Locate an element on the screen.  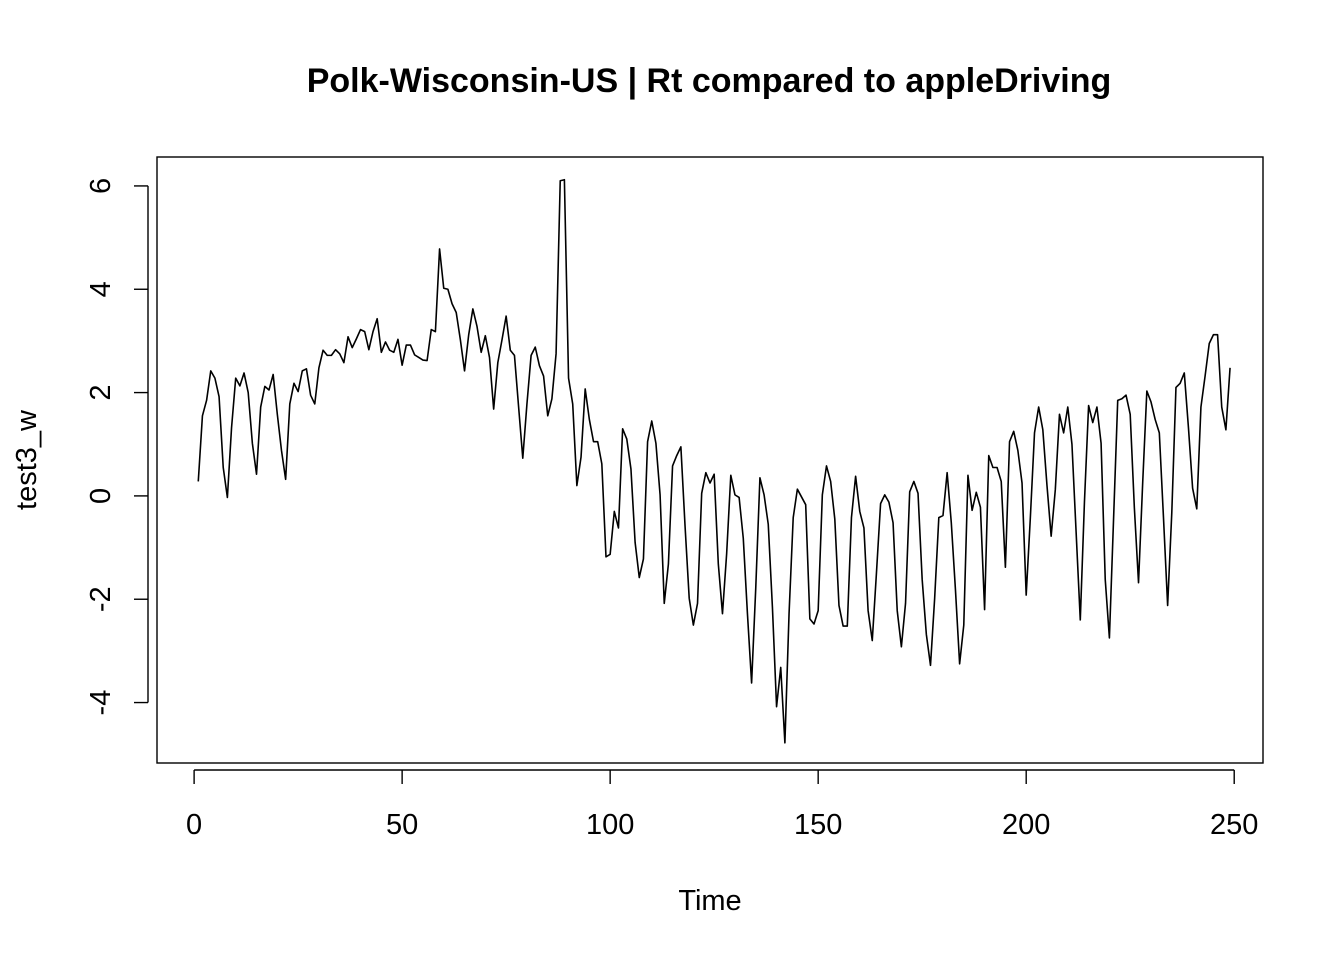
y-tick-label: 6 is located at coordinates (101, 186).